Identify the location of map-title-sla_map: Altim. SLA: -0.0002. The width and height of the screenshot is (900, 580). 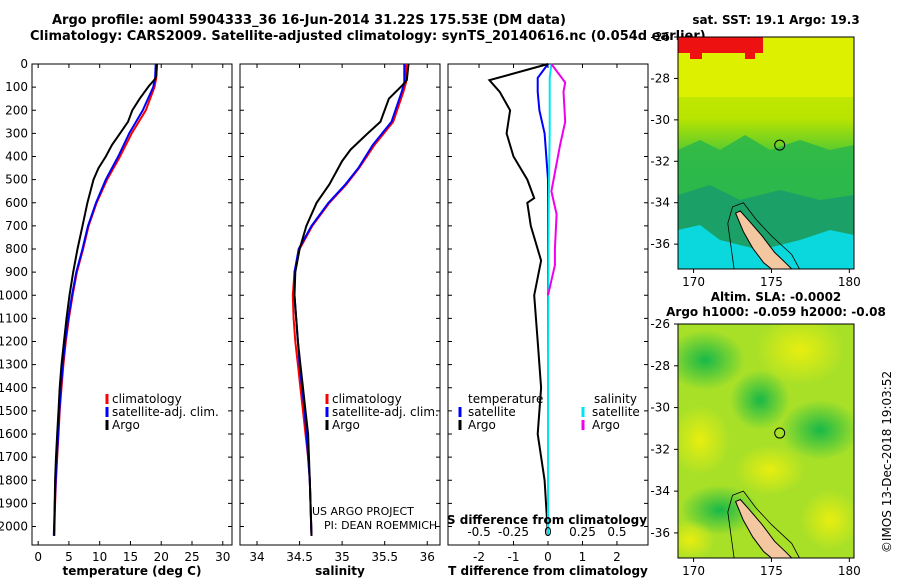
(776, 297).